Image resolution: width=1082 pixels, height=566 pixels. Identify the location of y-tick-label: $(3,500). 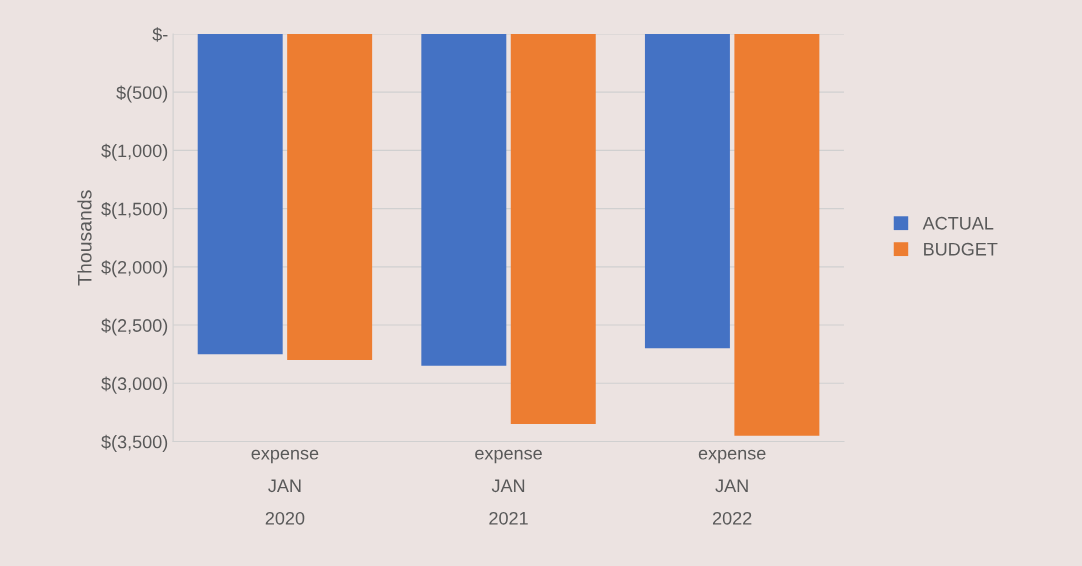
(134, 443).